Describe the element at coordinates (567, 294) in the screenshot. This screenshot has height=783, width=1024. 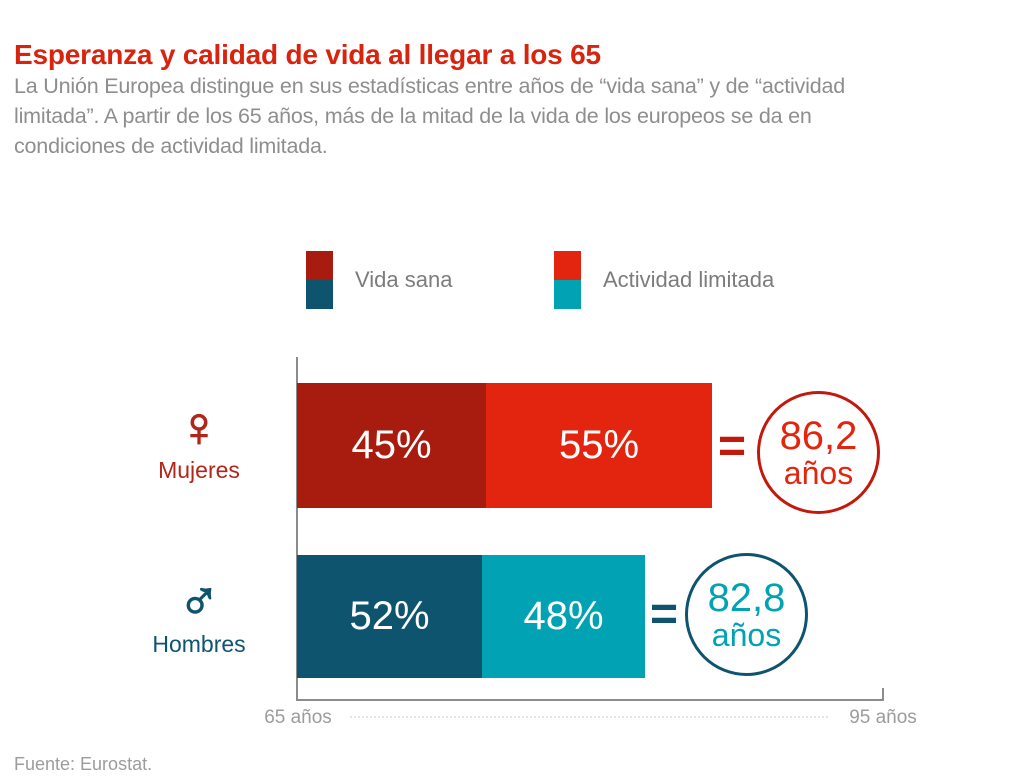
I see `swatch-actividad-limitada-male` at that location.